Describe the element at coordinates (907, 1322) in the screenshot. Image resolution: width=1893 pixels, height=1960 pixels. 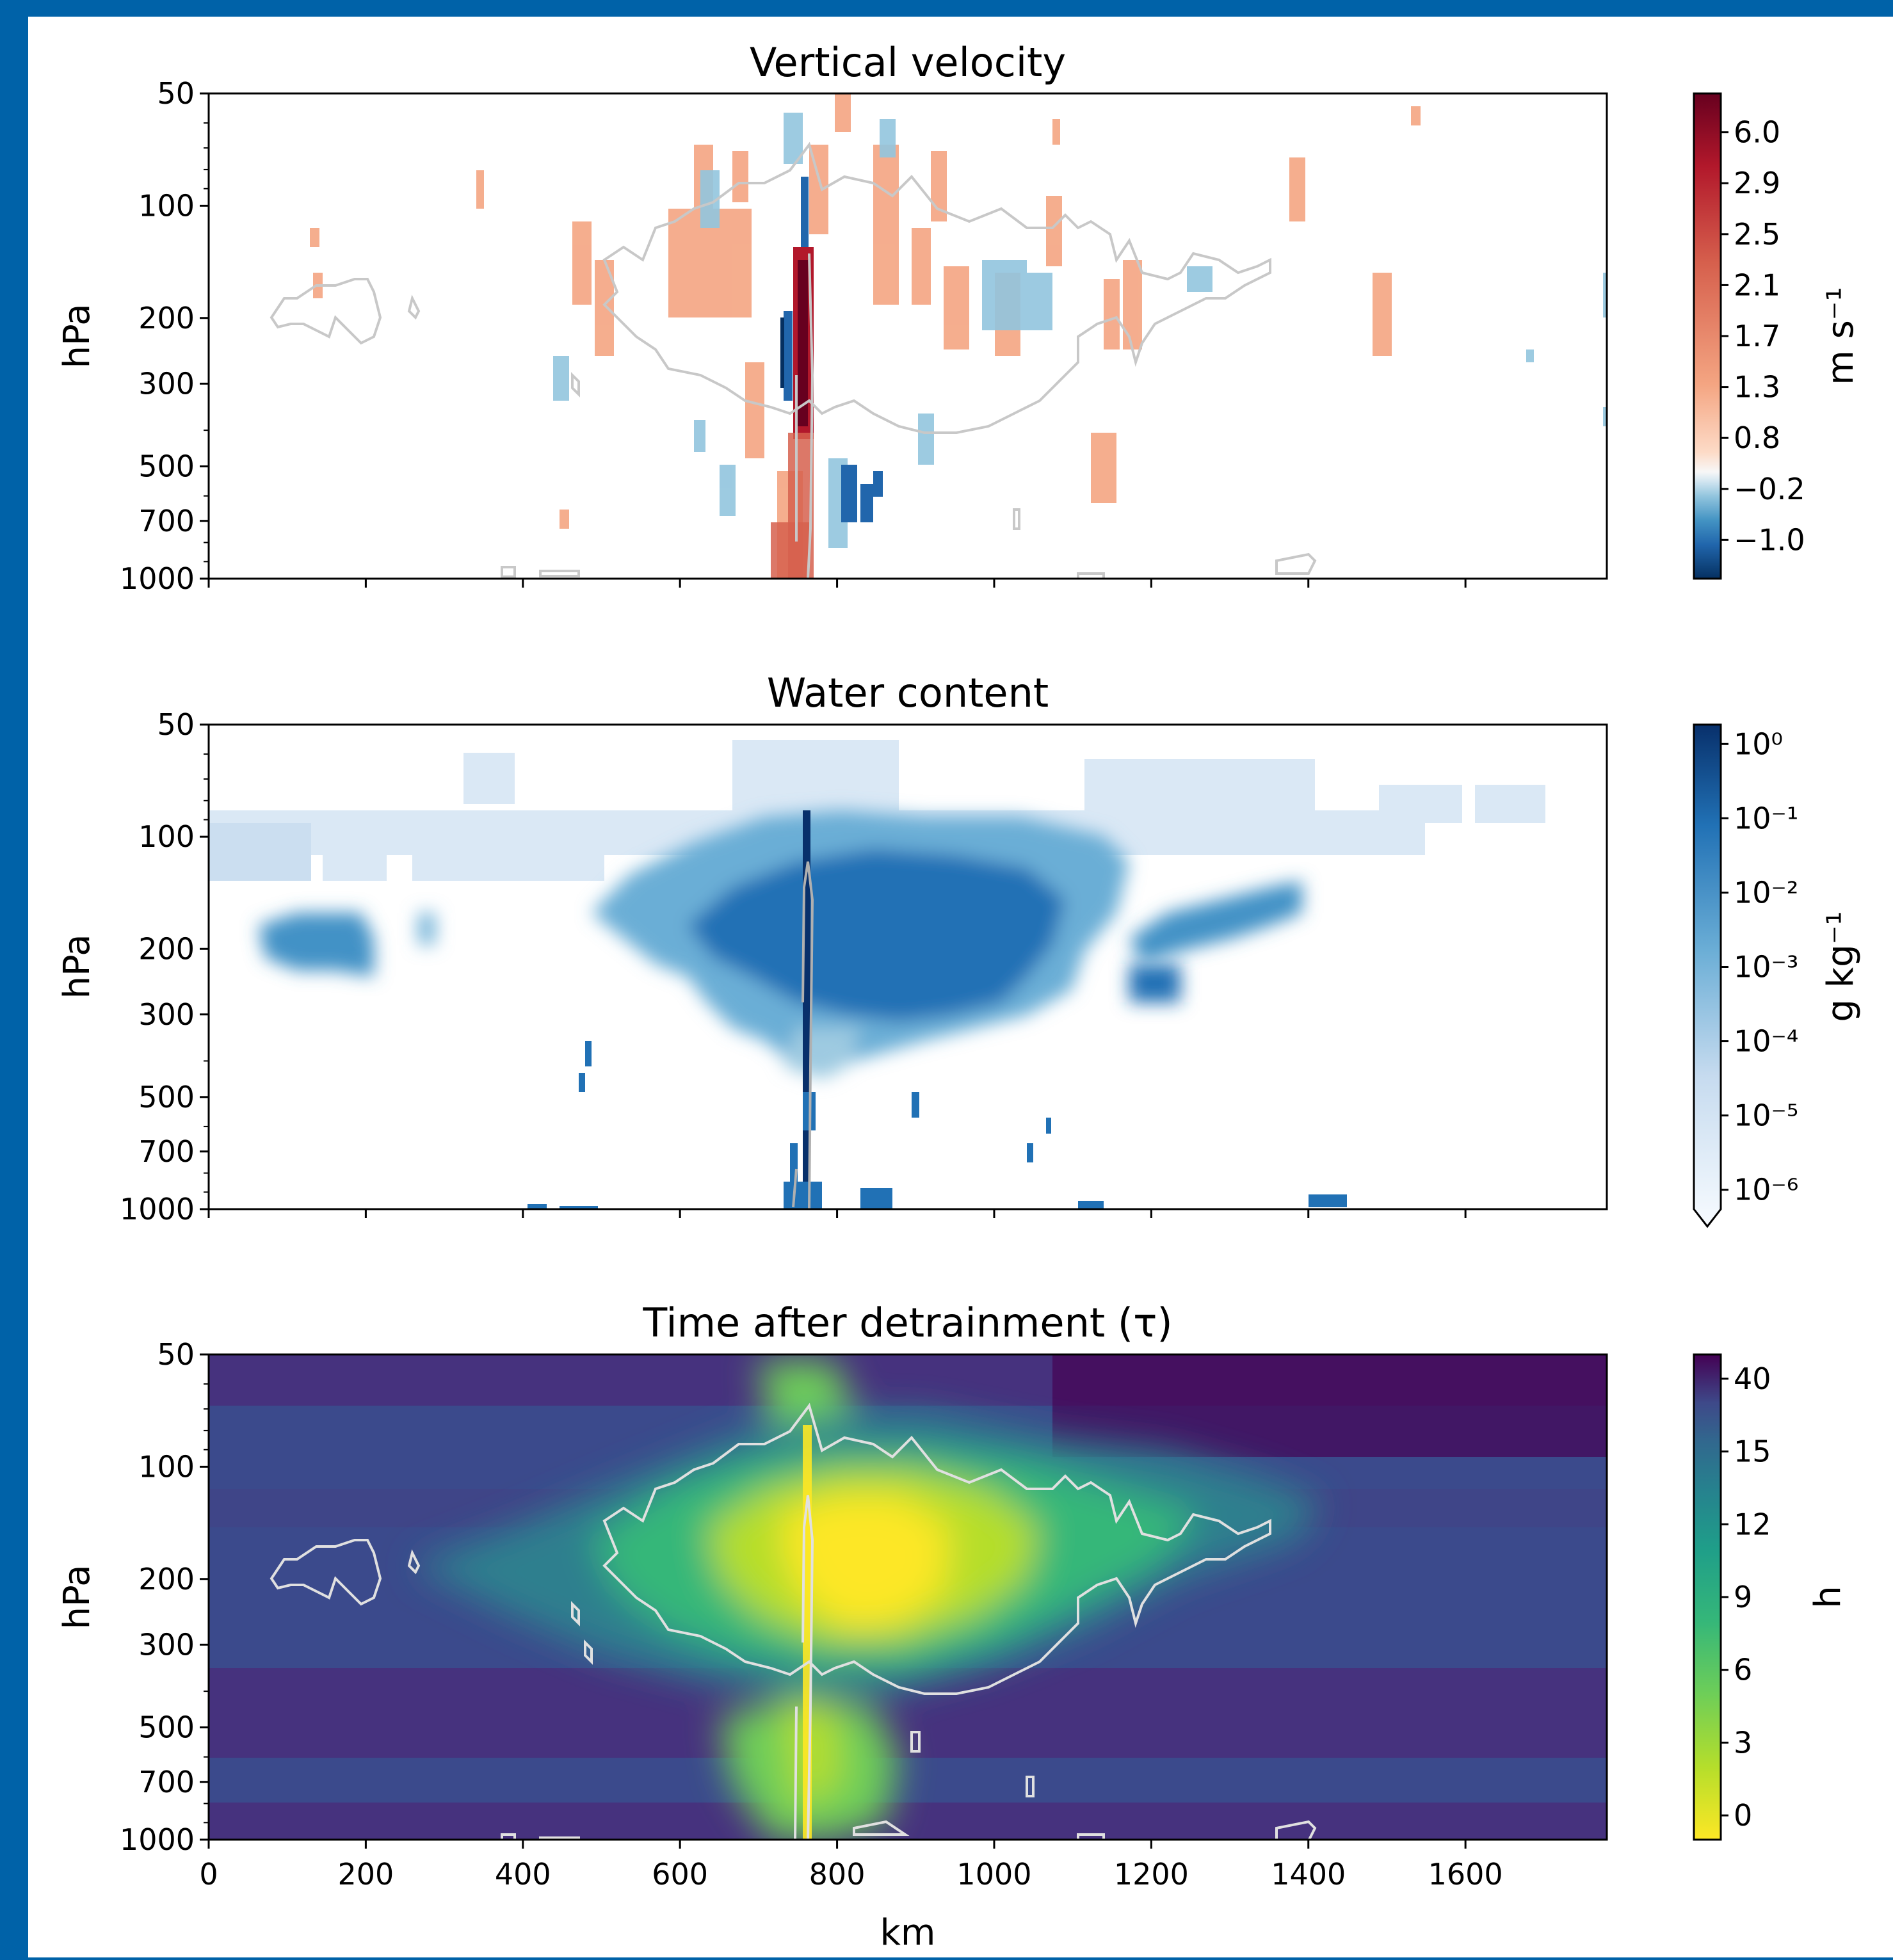
I see `chart-title: Time after detrainment (τ)` at that location.